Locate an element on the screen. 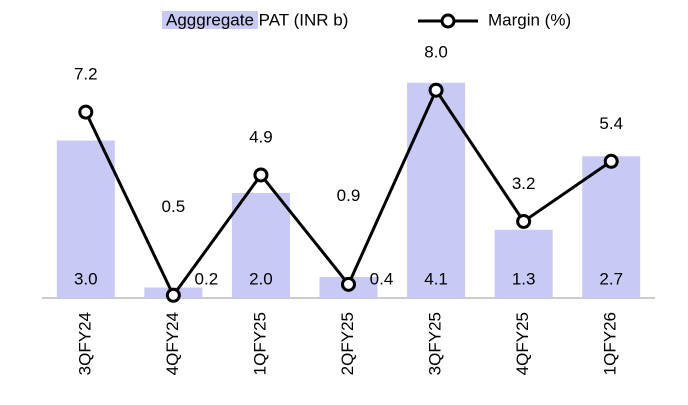  x-tick-label: 1QFY26 is located at coordinates (610, 343).